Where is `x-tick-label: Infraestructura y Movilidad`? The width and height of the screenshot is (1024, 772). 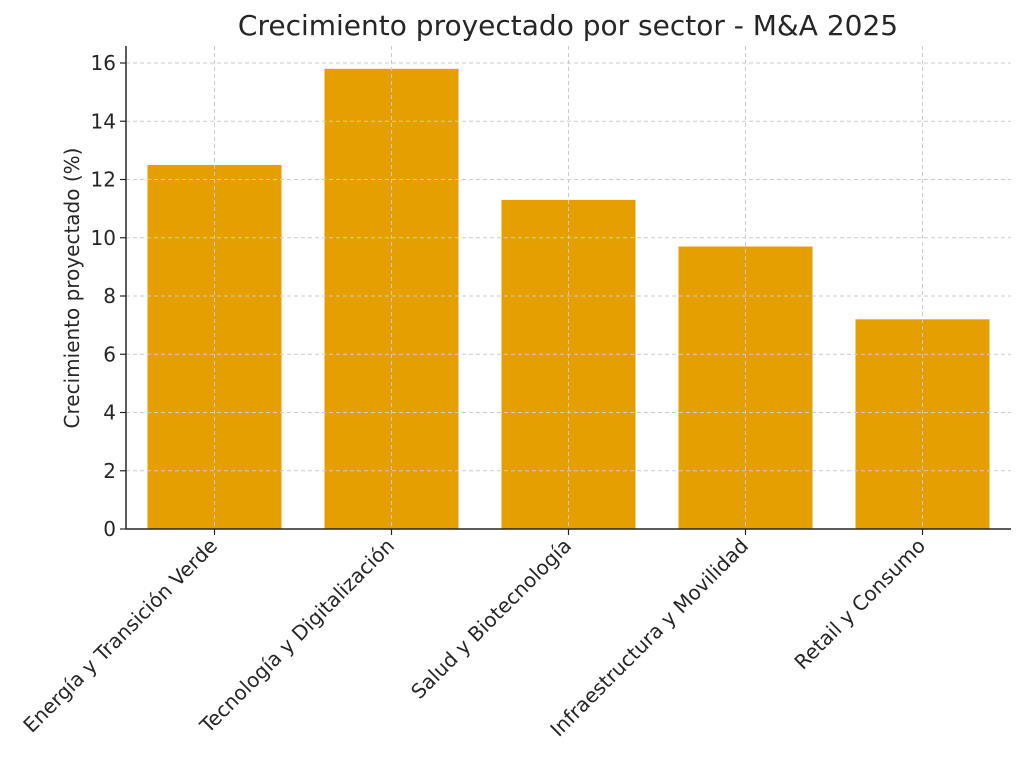 x-tick-label: Infraestructura y Movilidad is located at coordinates (649, 638).